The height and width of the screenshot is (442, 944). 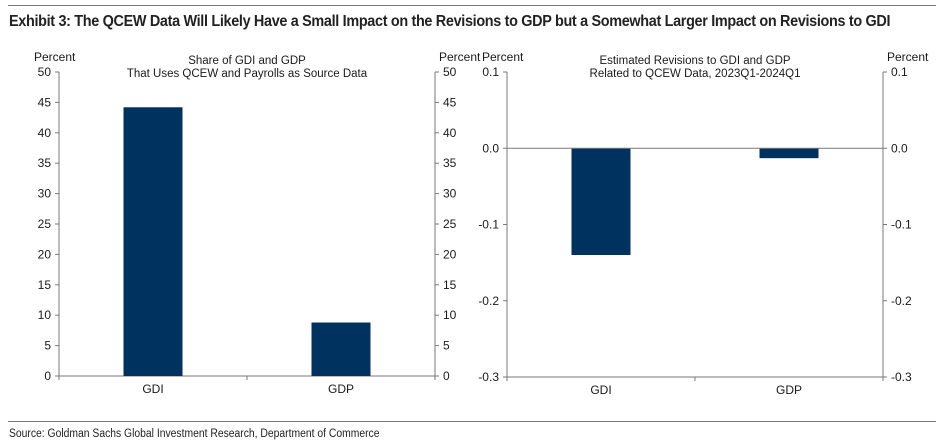 What do you see at coordinates (446, 346) in the screenshot?
I see `y-tick-label-right: 5` at bounding box center [446, 346].